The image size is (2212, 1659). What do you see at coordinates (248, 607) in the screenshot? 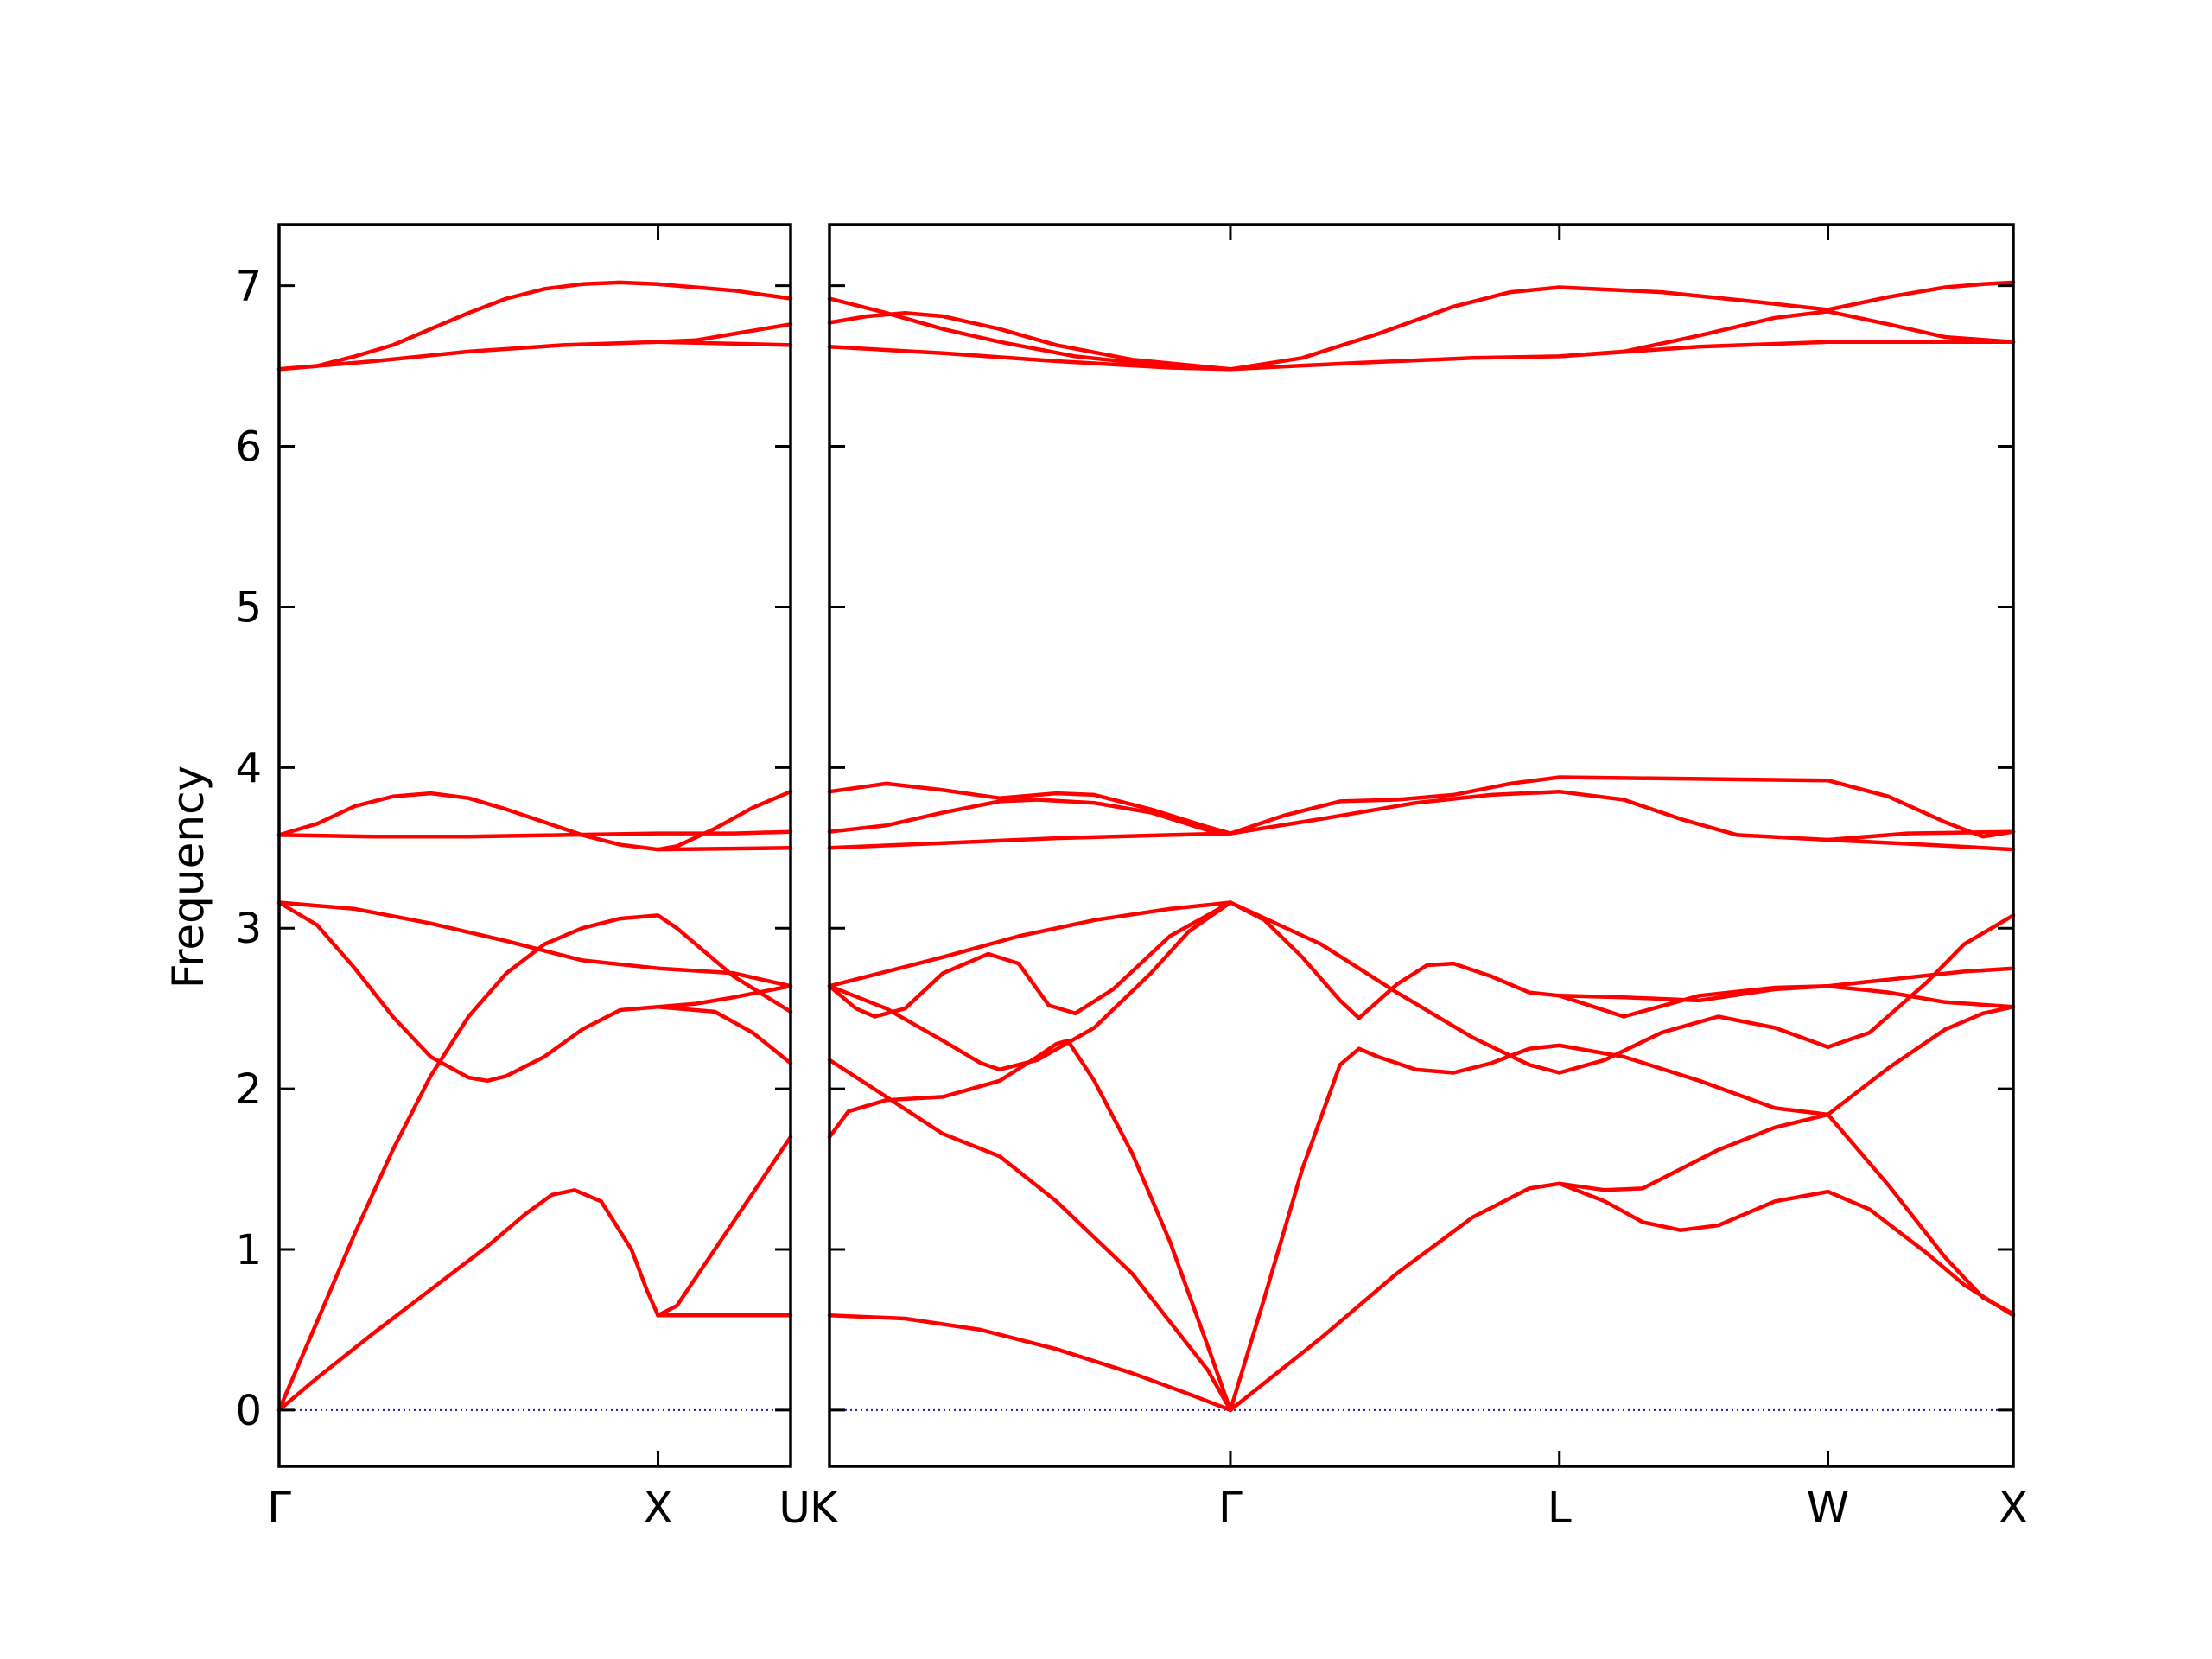
I see `y-tick-label: 5` at bounding box center [248, 607].